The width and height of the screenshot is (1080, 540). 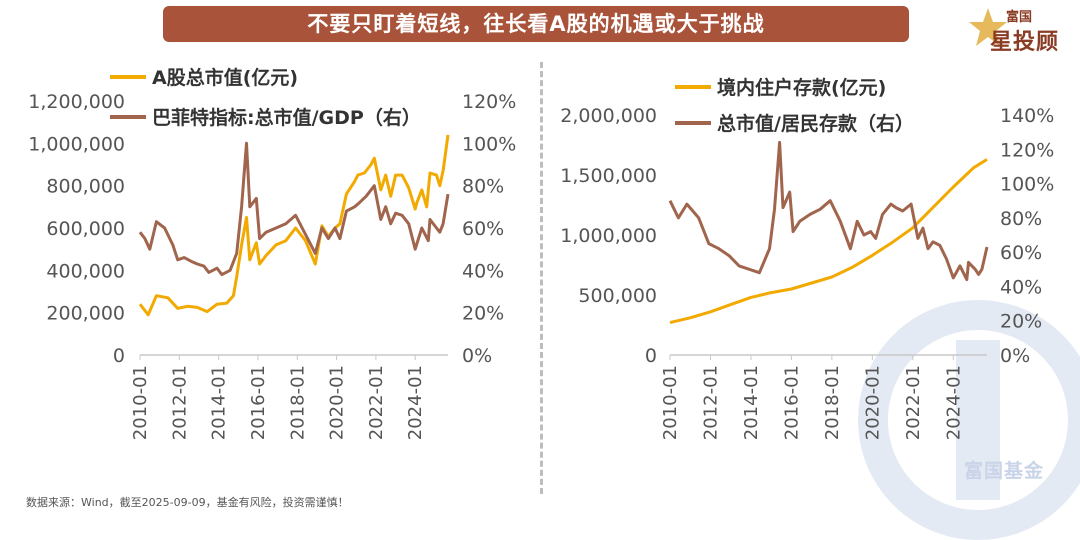 What do you see at coordinates (85, 271) in the screenshot?
I see `left-y-left-tick: 400,000` at bounding box center [85, 271].